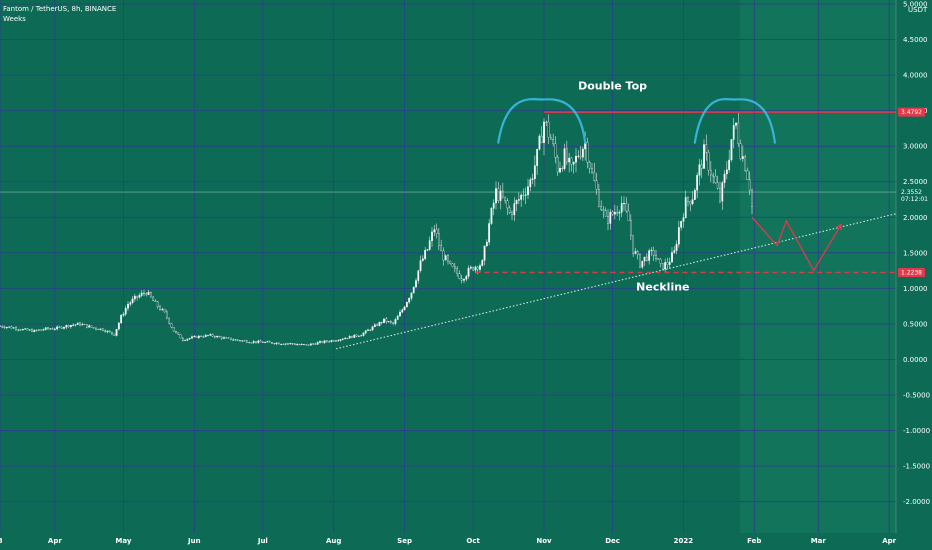  Describe the element at coordinates (473, 541) in the screenshot. I see `x-tick-label: Oct` at that location.